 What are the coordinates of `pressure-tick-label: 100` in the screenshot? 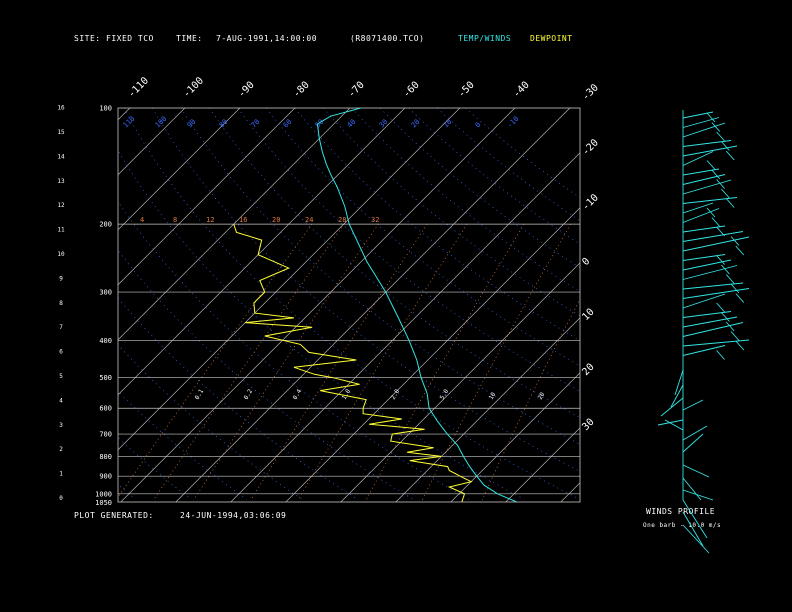 It's located at (105, 109).